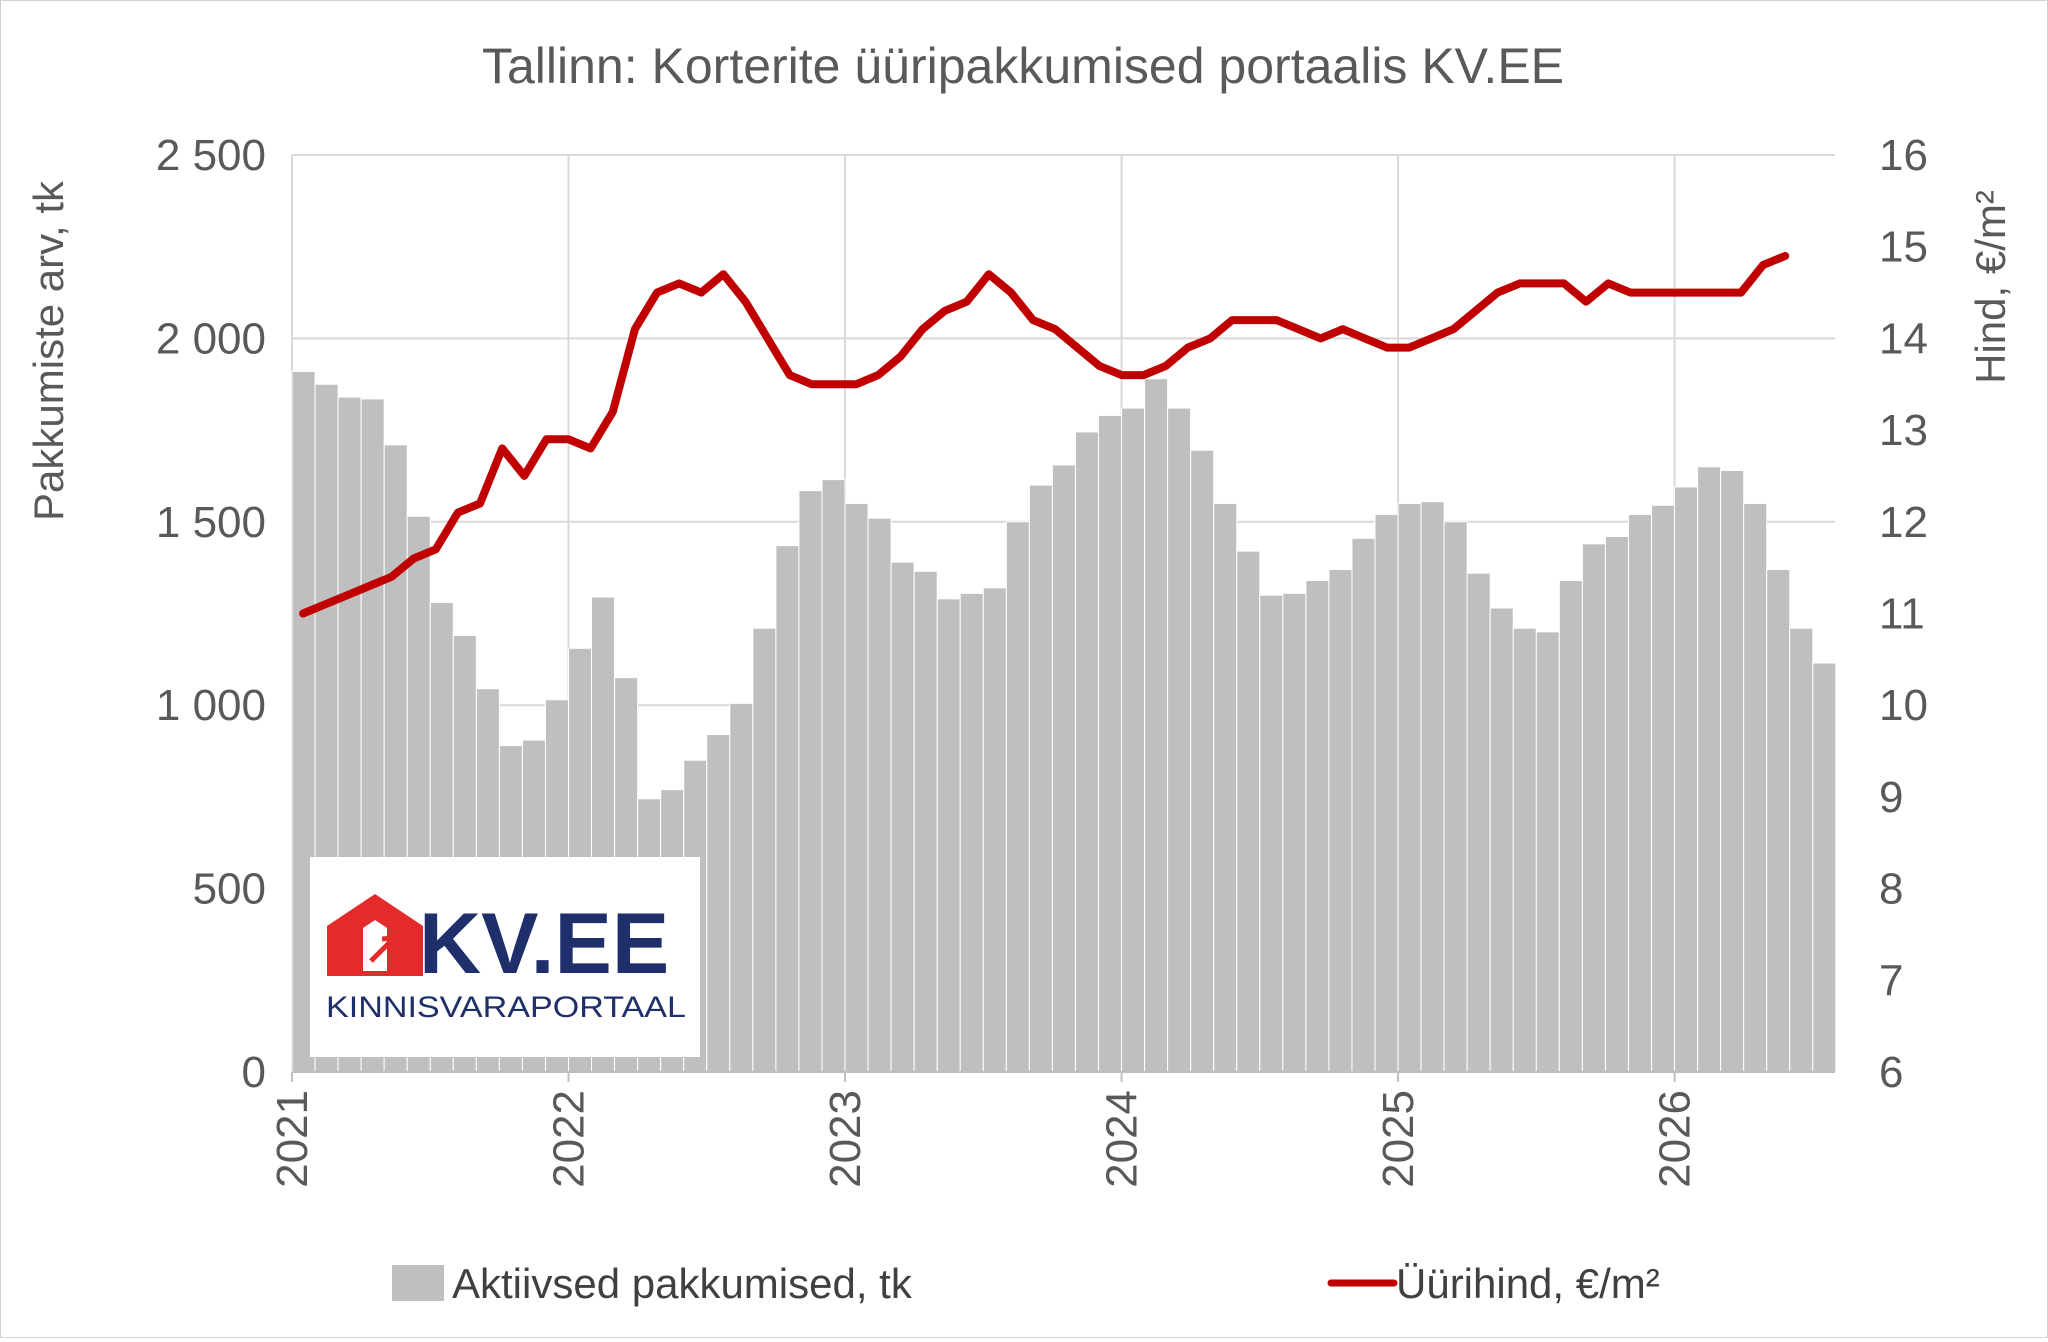  I want to click on left-tick-label: 1 500, so click(211, 522).